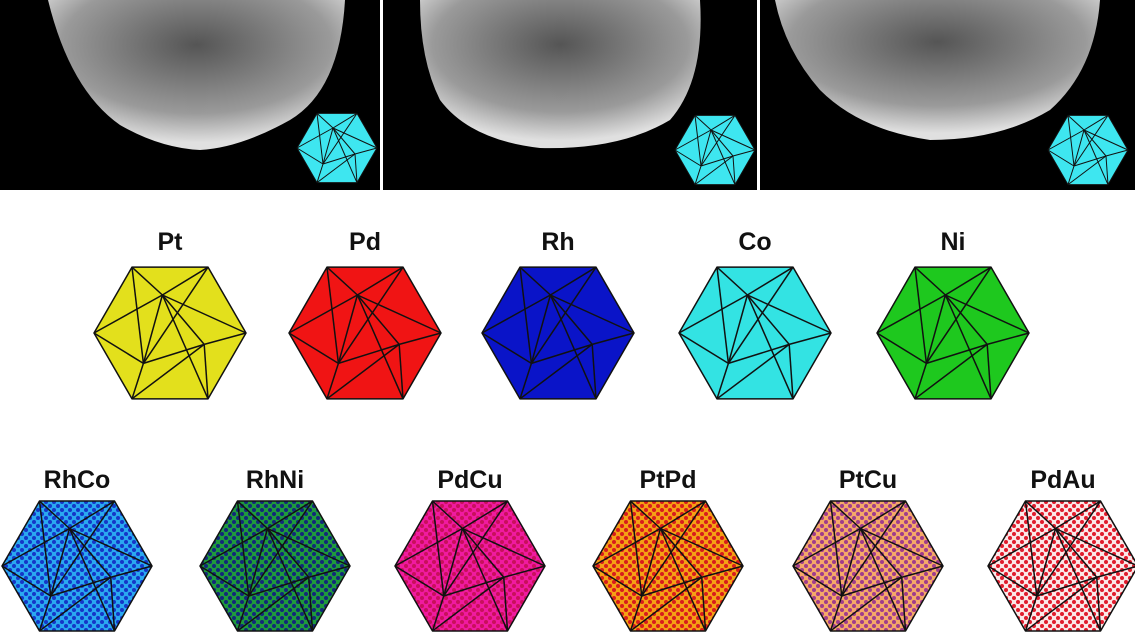  What do you see at coordinates (275, 480) in the screenshot?
I see `alloy-label: RhNi` at bounding box center [275, 480].